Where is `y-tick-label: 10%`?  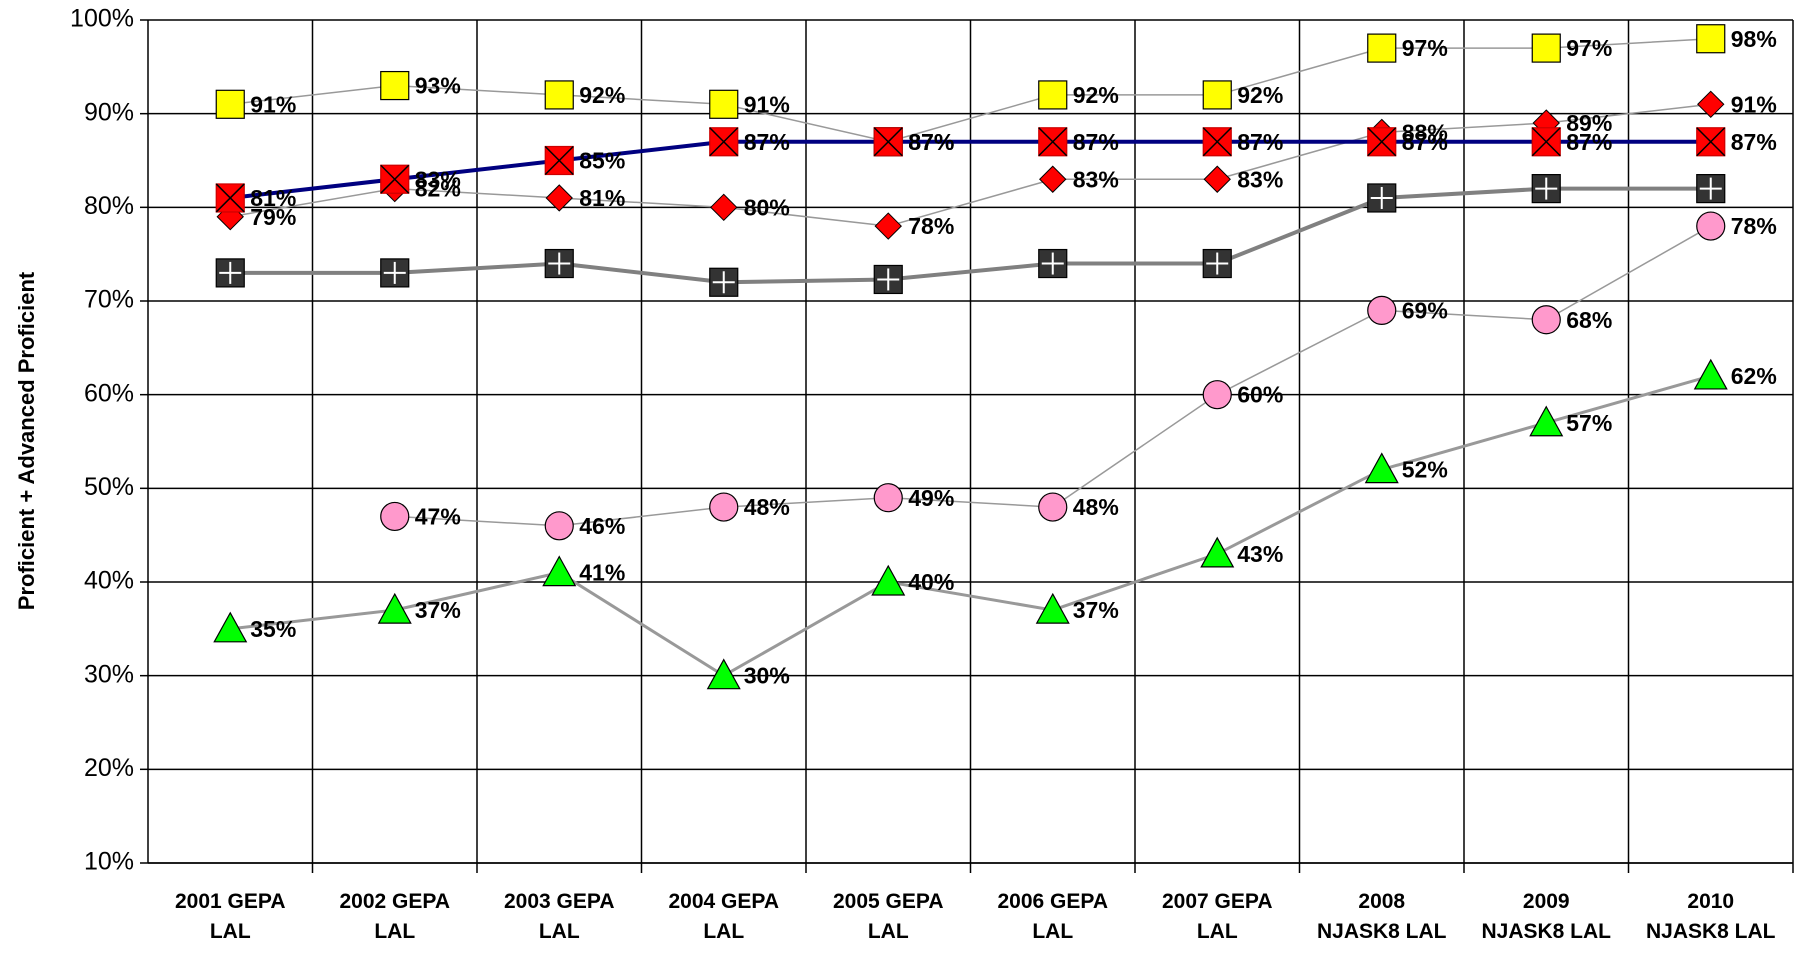
y-tick-label: 10% is located at coordinates (109, 862).